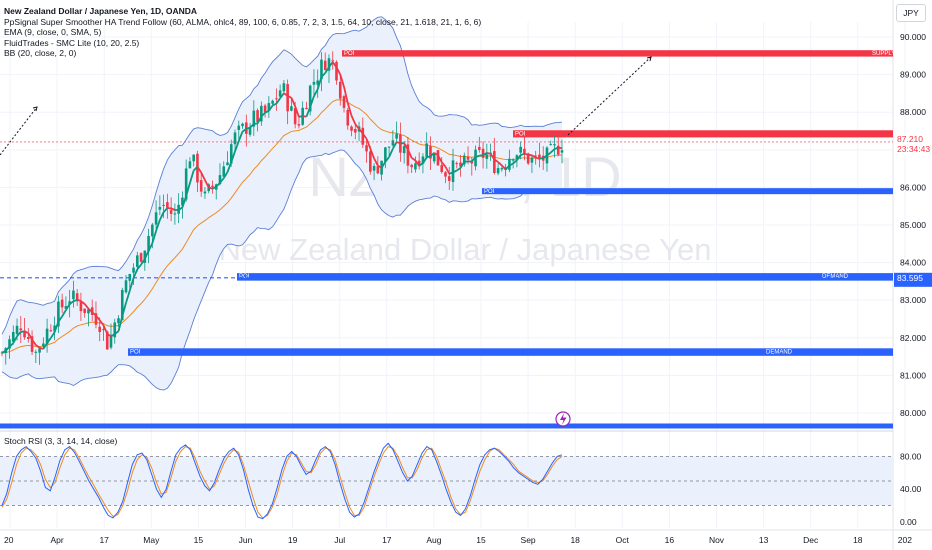 This screenshot has width=932, height=550. What do you see at coordinates (563, 419) in the screenshot?
I see `flash-icon` at bounding box center [563, 419].